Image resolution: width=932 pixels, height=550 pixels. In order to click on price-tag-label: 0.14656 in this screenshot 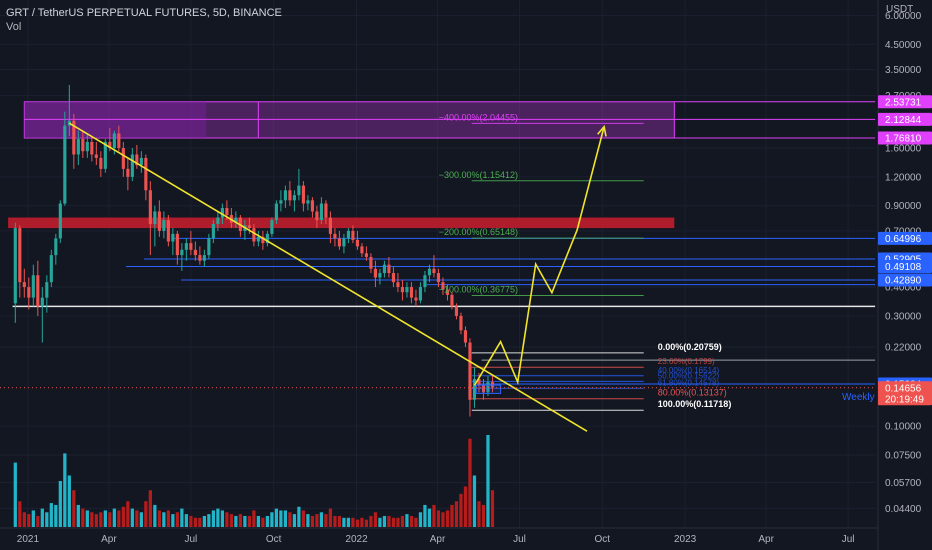, I will do `click(903, 388)`.